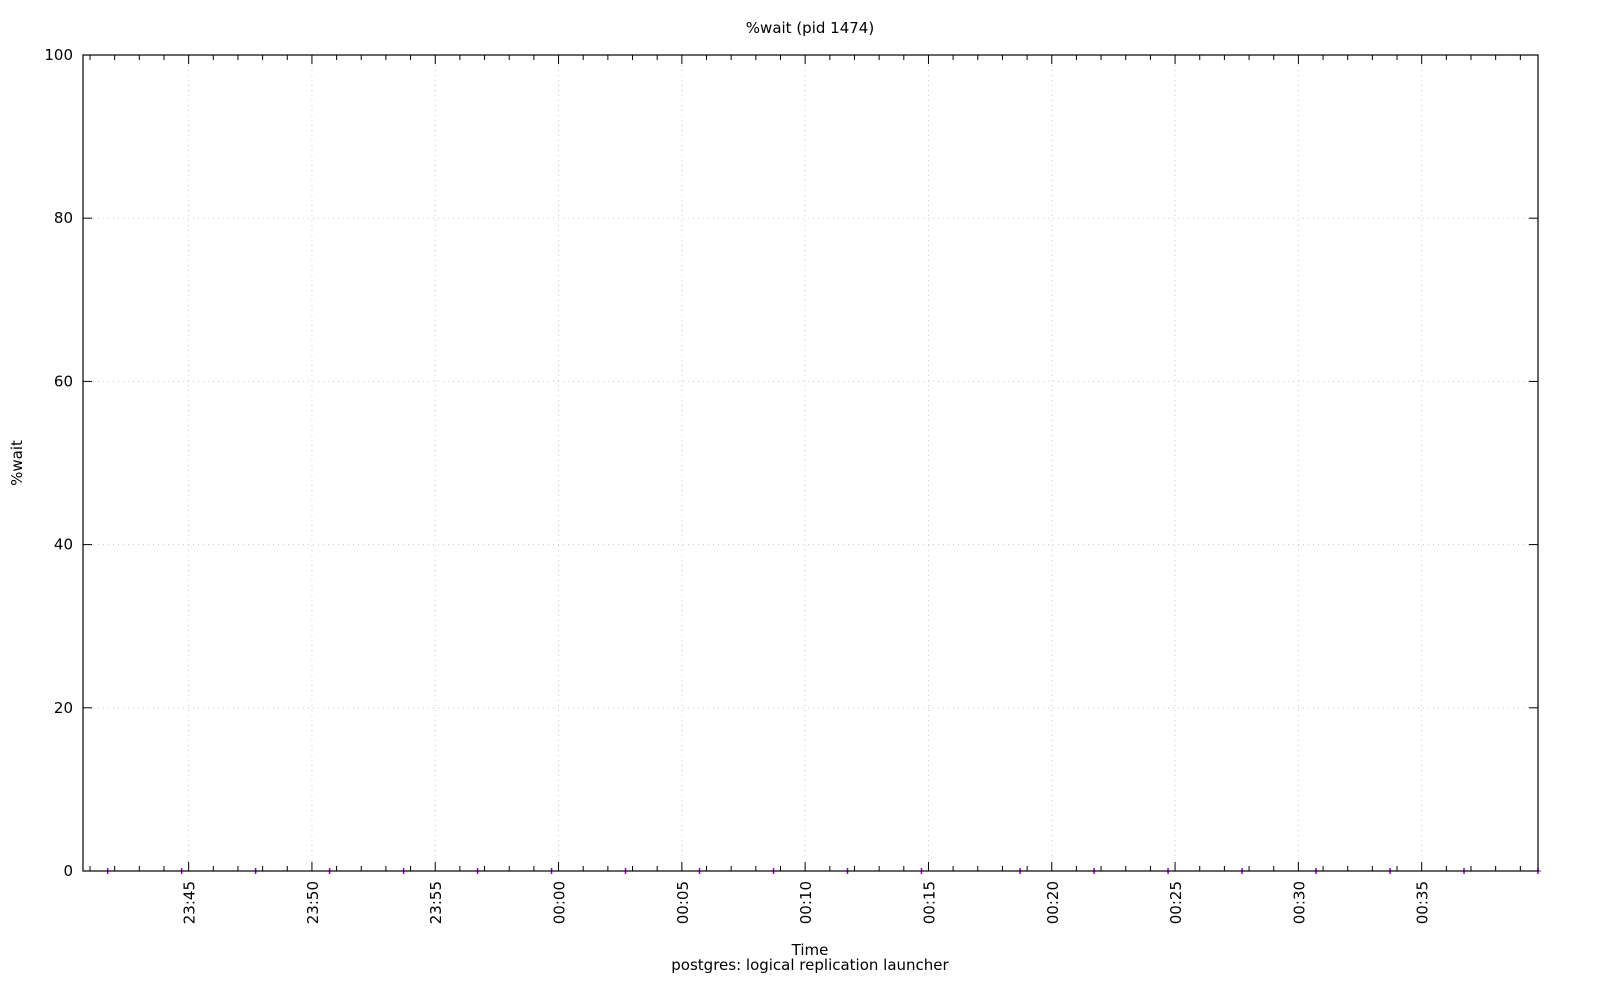  I want to click on y-tick-label: 80, so click(63, 218).